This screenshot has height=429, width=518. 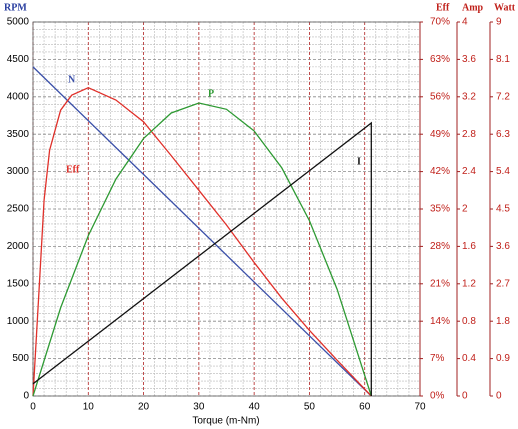 What do you see at coordinates (199, 407) in the screenshot?
I see `x-tick-label: 30` at bounding box center [199, 407].